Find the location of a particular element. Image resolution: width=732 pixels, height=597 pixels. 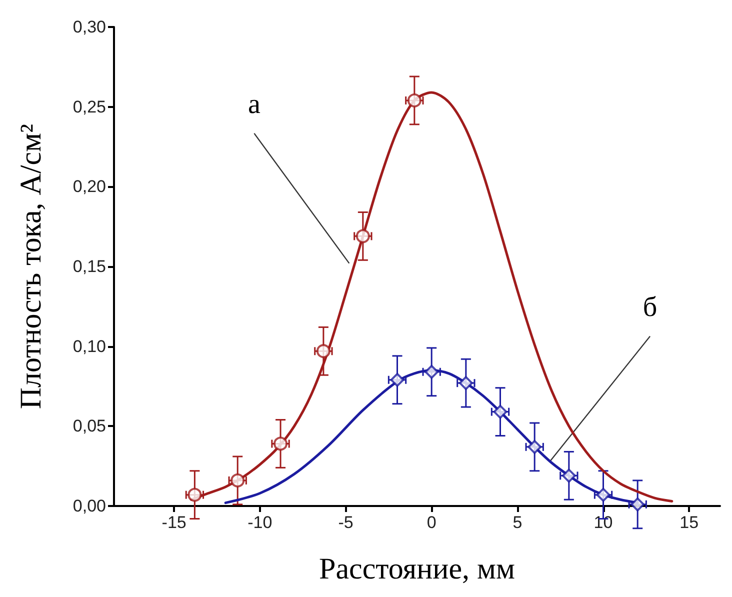

x-tick-label: -5 is located at coordinates (346, 522).